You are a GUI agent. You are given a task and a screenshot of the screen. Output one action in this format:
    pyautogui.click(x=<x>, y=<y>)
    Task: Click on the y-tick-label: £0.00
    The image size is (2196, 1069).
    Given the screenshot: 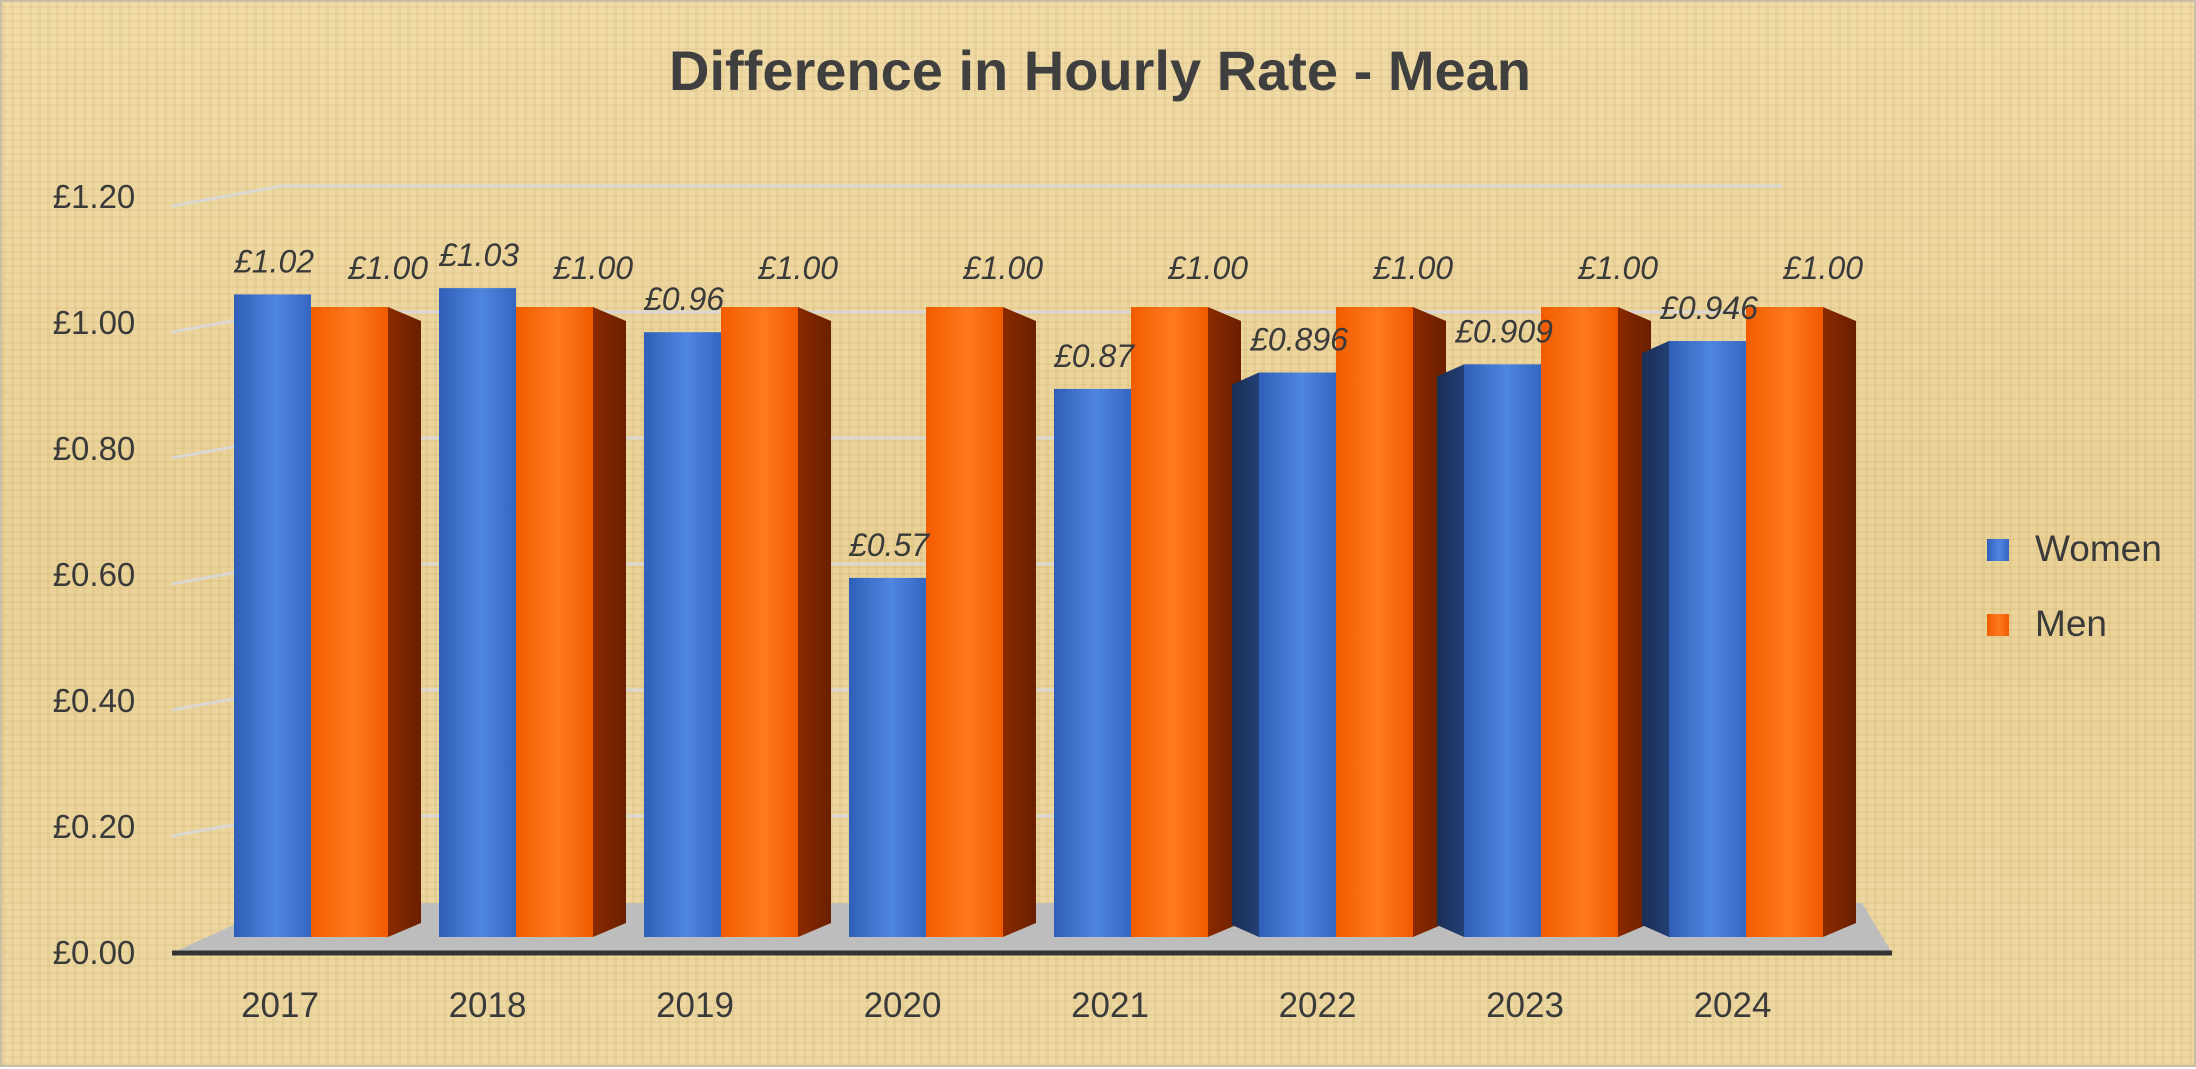 What is the action you would take?
    pyautogui.click(x=94, y=952)
    